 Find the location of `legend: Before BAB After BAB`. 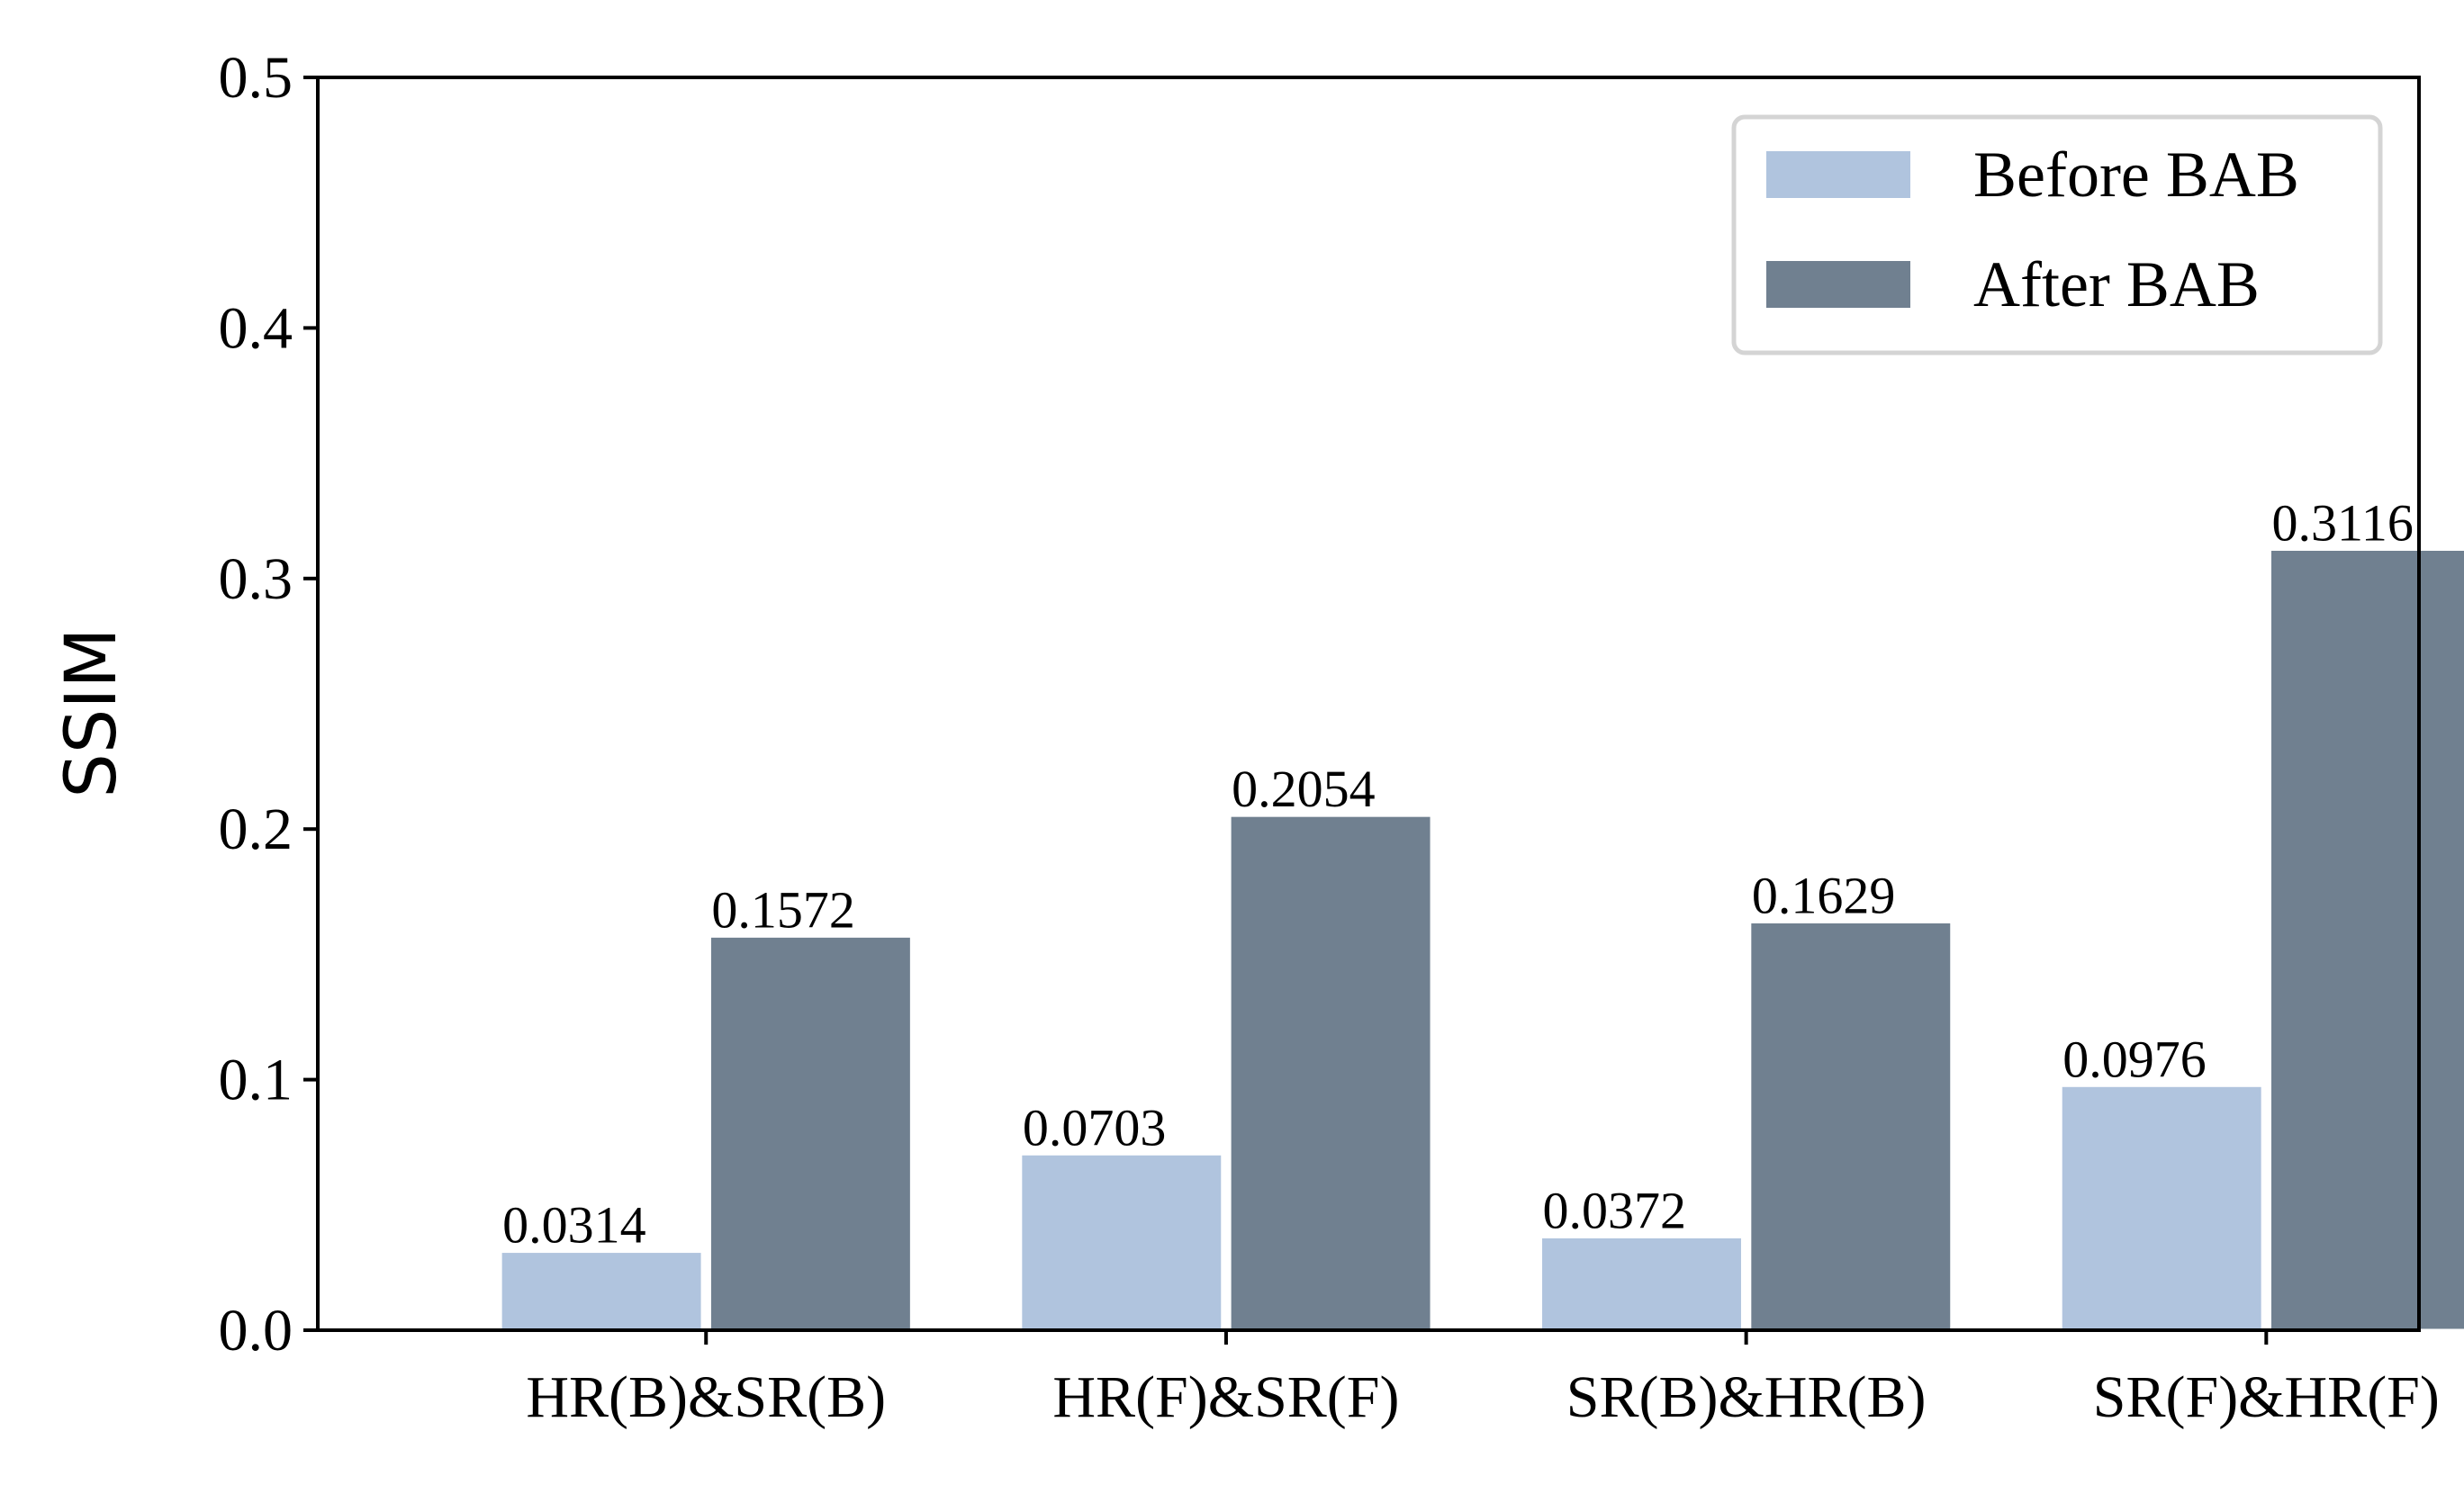

legend: Before BAB After BAB is located at coordinates (2057, 235).